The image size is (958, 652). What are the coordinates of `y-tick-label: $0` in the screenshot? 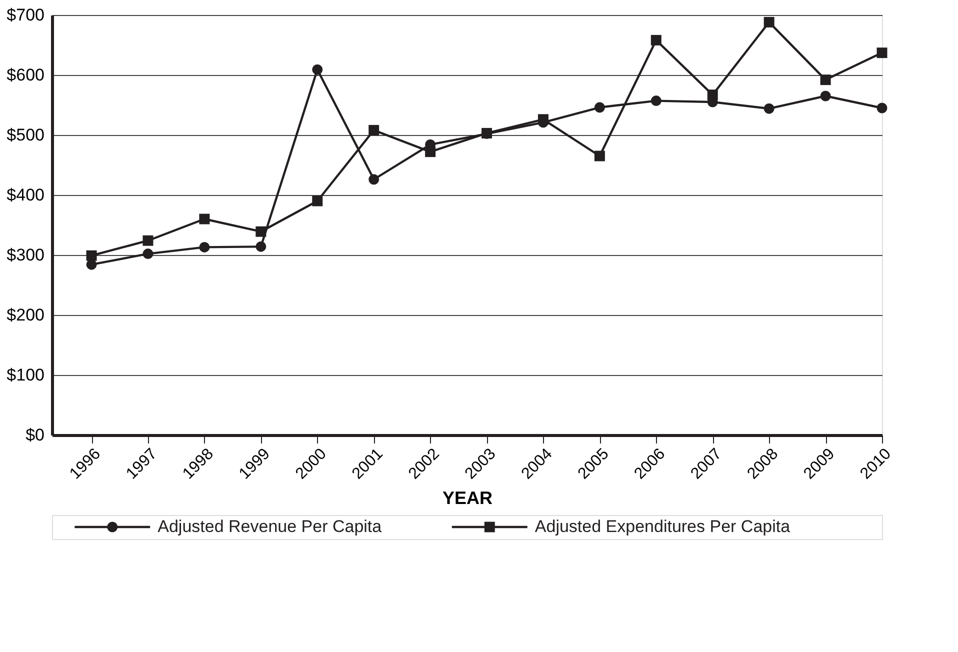 It's located at (35, 435).